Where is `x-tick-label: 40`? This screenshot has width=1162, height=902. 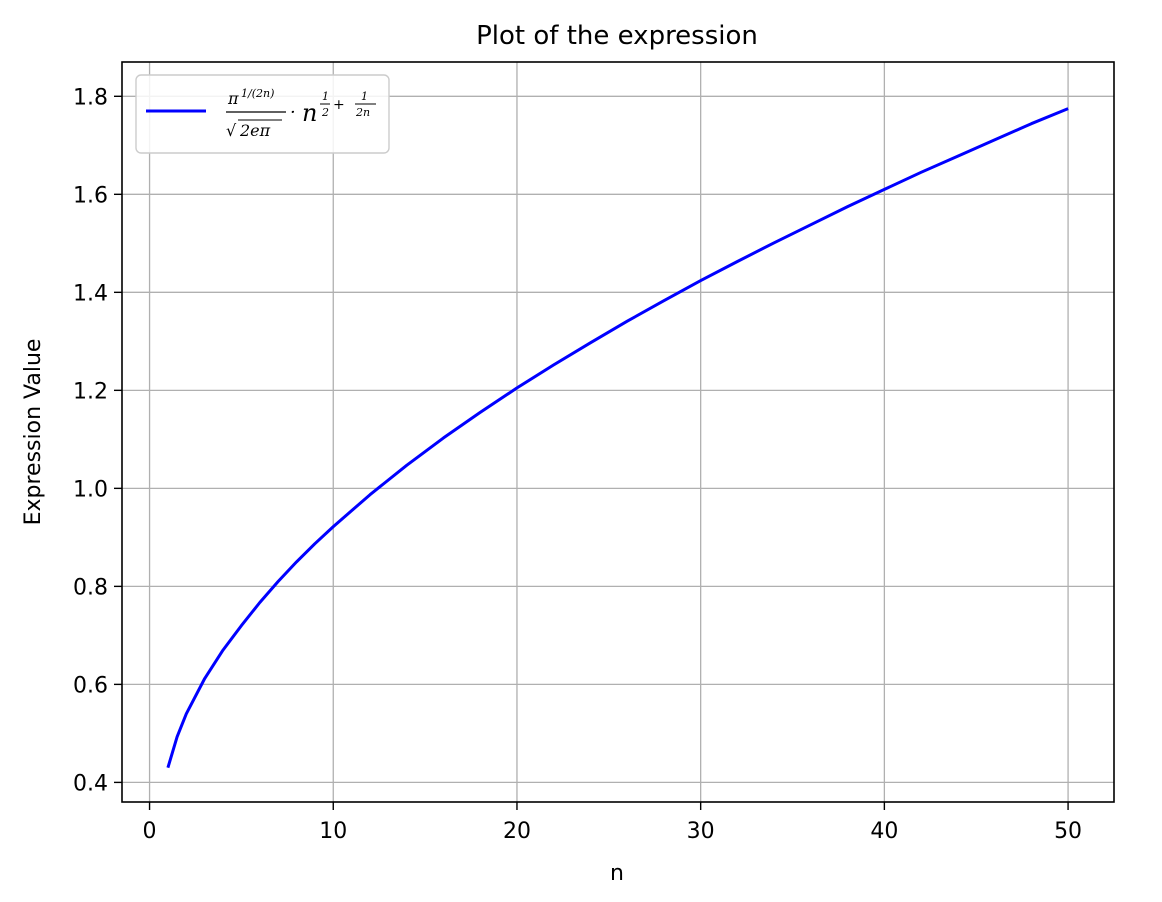
x-tick-label: 40 is located at coordinates (884, 831).